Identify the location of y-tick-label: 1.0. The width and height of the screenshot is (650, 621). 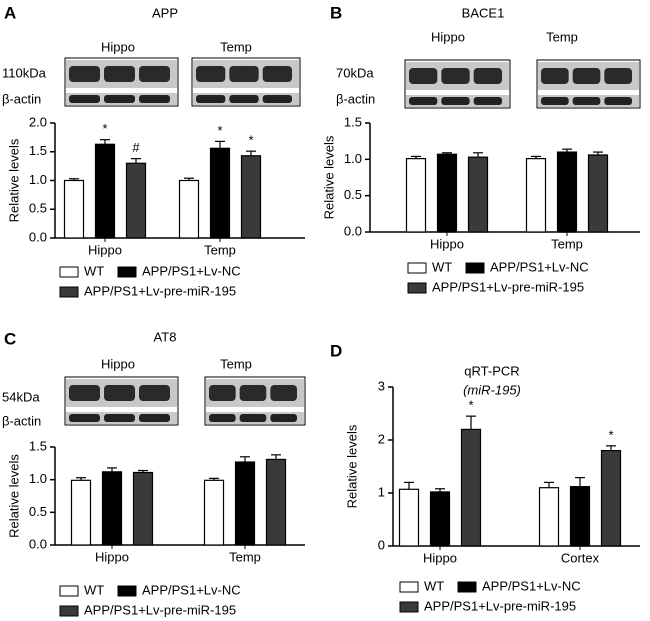
(353, 158).